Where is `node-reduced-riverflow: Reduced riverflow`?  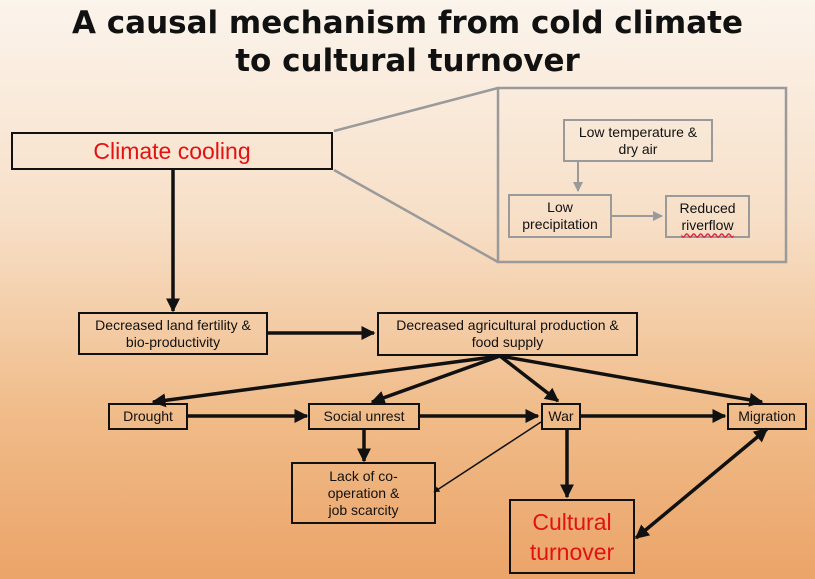 node-reduced-riverflow: Reduced riverflow is located at coordinates (707, 216).